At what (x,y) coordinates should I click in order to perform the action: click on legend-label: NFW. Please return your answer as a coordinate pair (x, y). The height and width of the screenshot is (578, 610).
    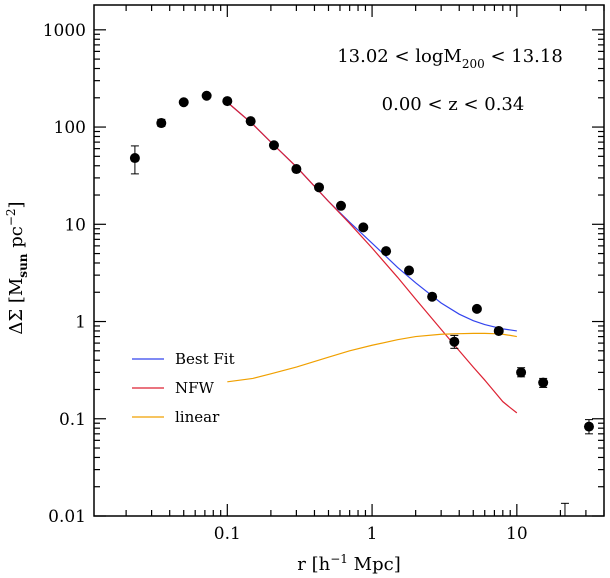
    Looking at the image, I should click on (195, 388).